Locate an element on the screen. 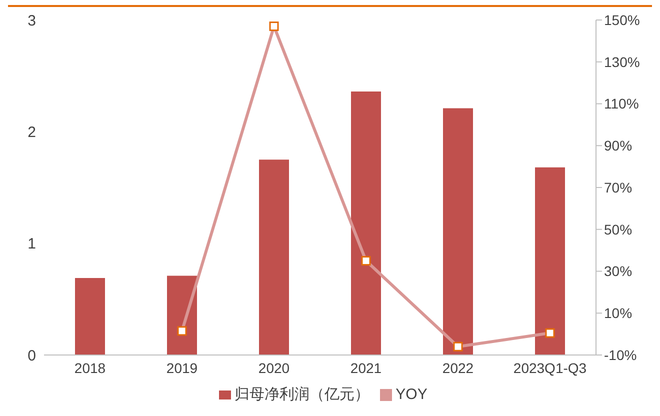 The width and height of the screenshot is (660, 416). x-tick-label: 2022 is located at coordinates (458, 368).